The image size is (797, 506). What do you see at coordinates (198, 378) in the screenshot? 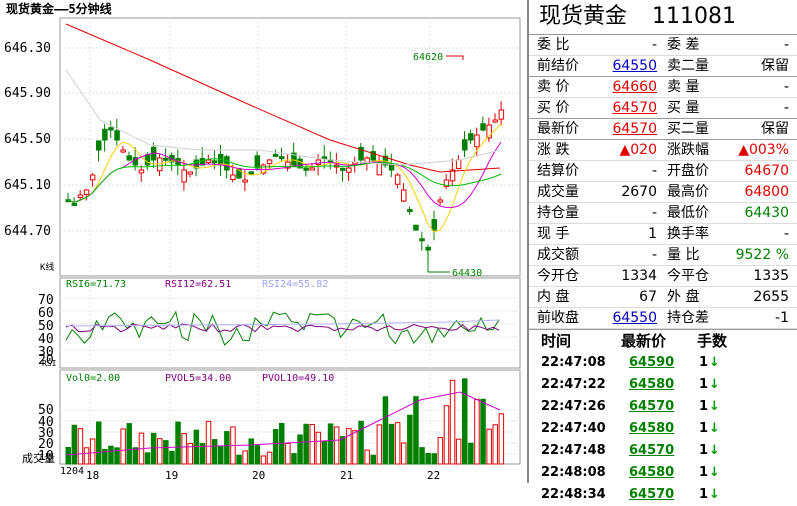
I see `pvol5-label: PVOL5=34.00` at bounding box center [198, 378].